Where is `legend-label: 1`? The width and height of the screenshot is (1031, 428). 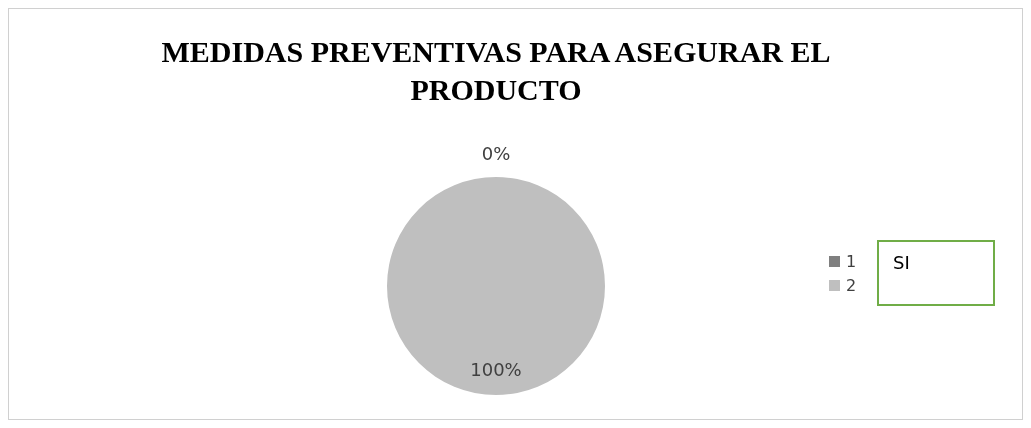 legend-label: 1 is located at coordinates (851, 261).